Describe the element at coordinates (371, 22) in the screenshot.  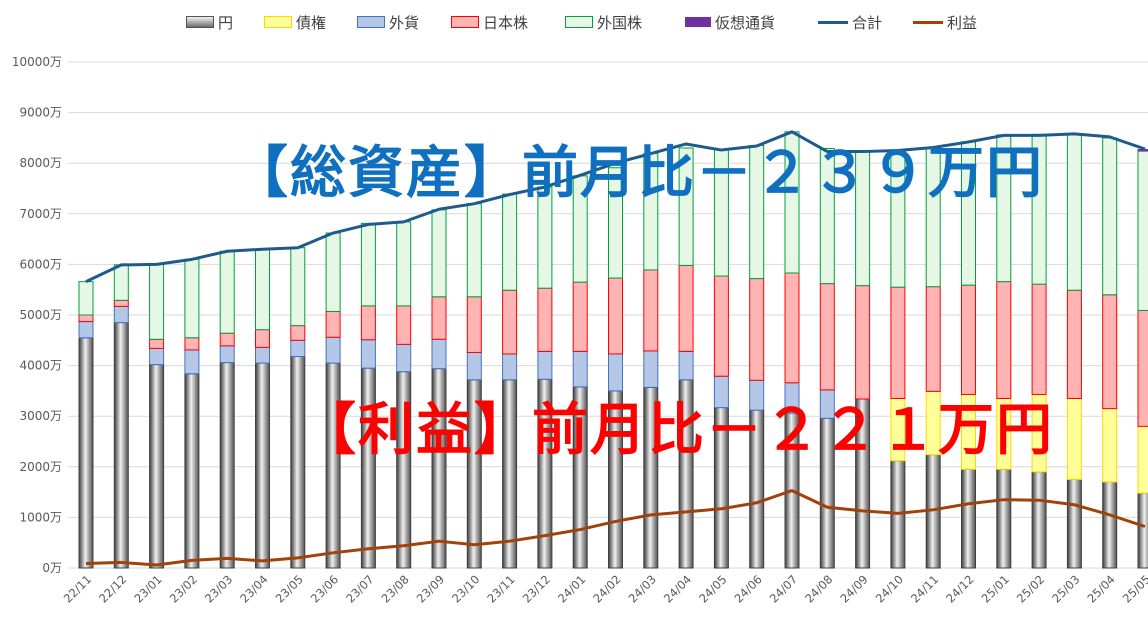
I see `legend-swatch-foreign-currency` at that location.